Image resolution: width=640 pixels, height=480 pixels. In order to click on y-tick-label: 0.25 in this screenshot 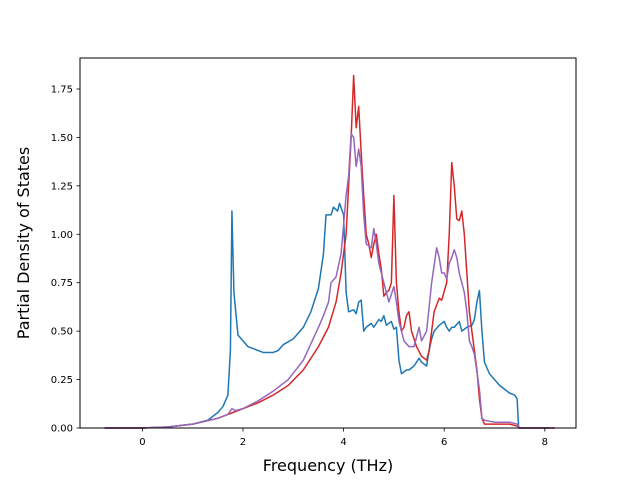, I will do `click(62, 380)`.